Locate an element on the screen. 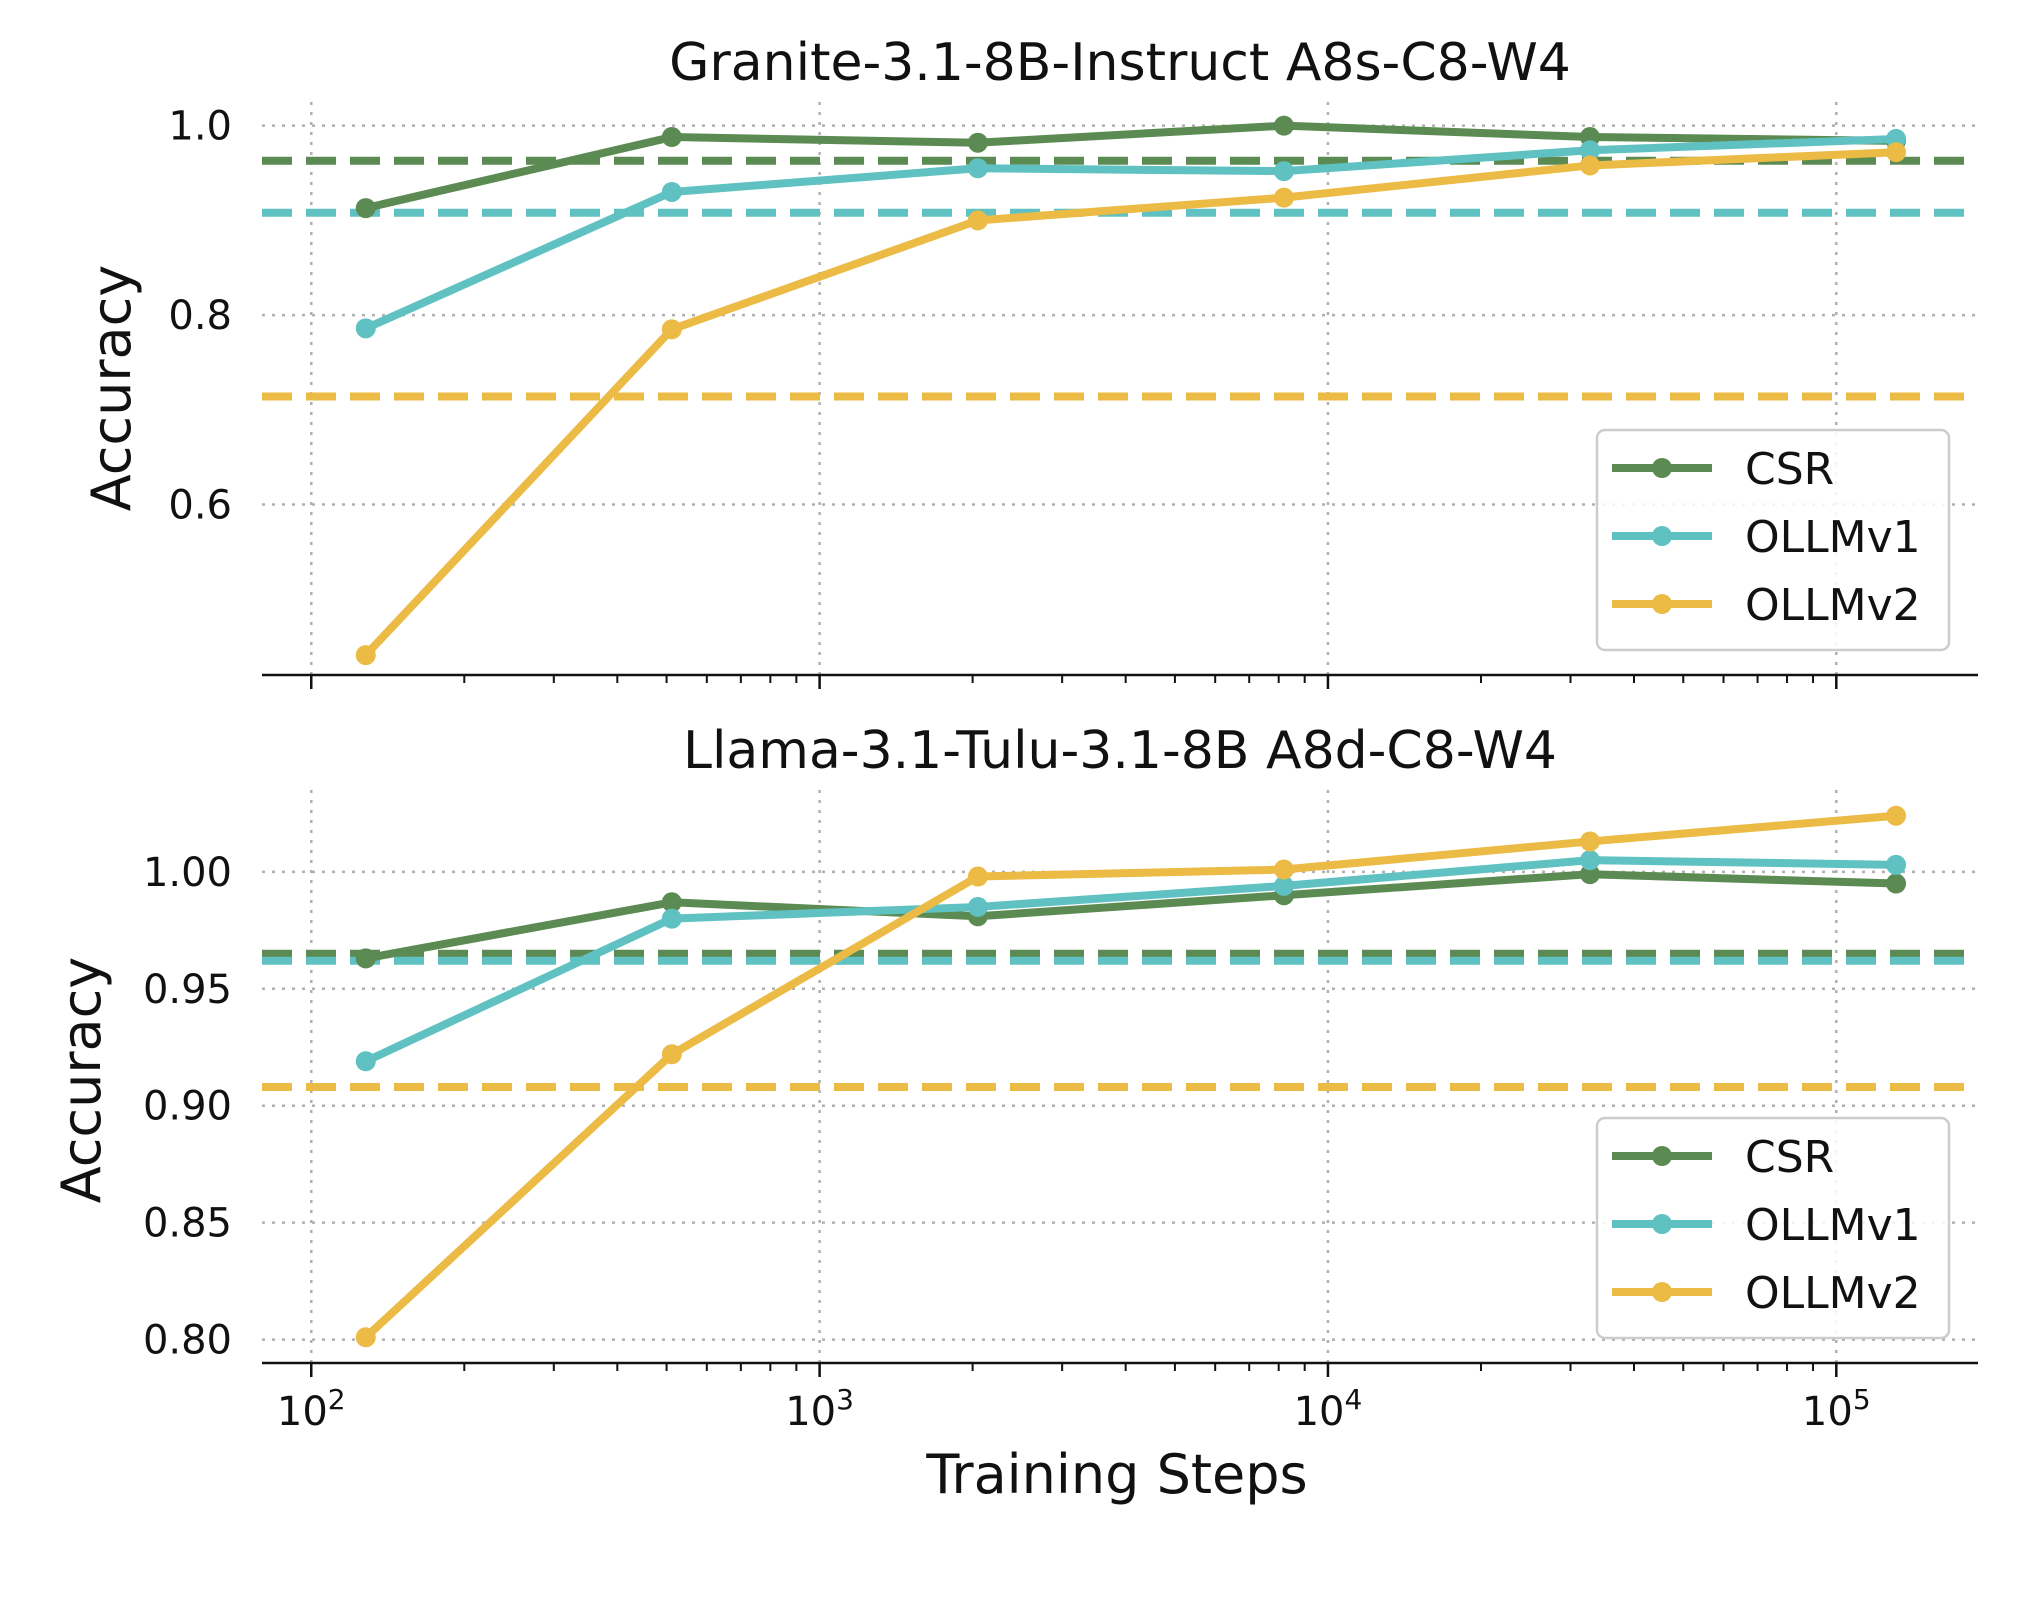 The height and width of the screenshot is (1606, 2025). x-tick-label: 10³ is located at coordinates (819, 1409).